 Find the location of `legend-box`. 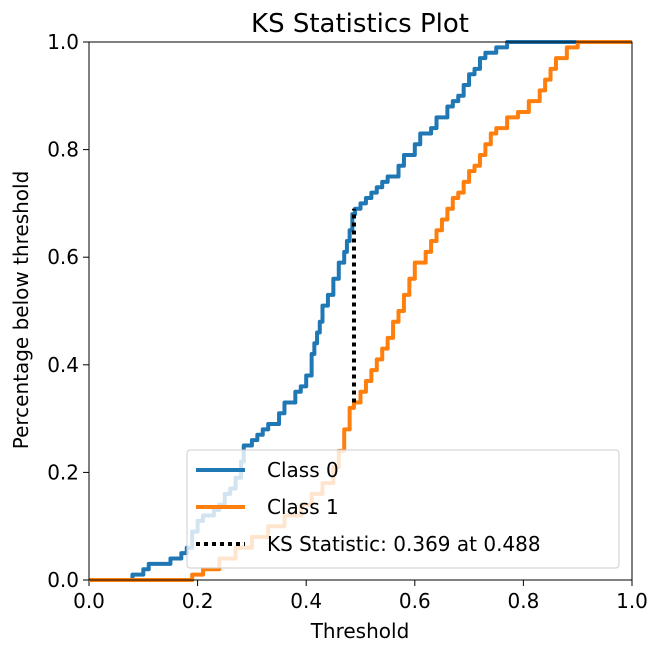

legend-box is located at coordinates (403, 509).